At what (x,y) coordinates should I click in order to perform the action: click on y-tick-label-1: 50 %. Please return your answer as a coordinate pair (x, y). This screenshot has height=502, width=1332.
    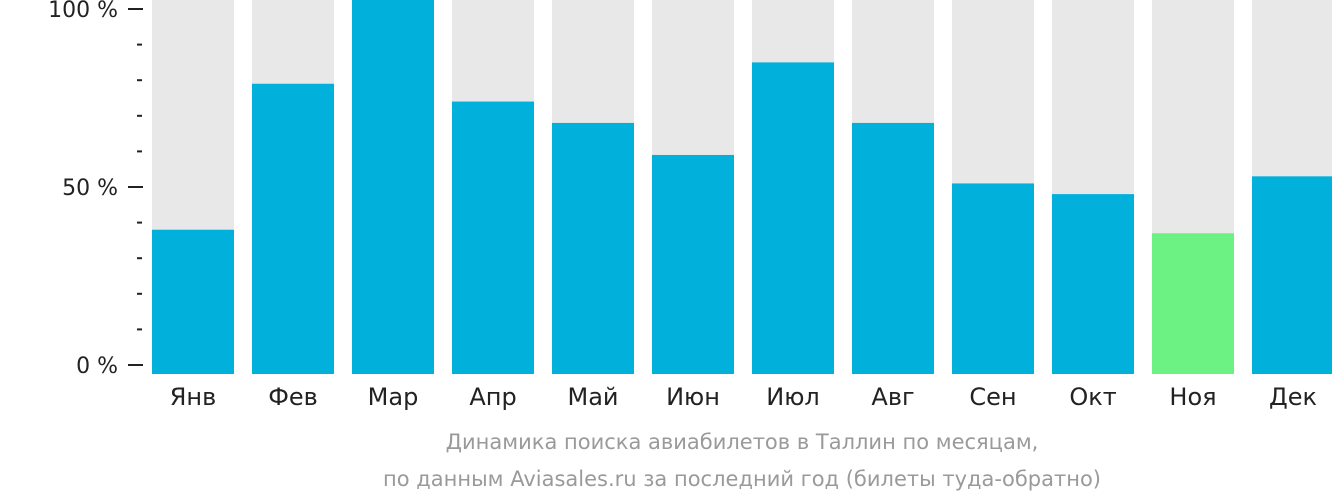
    Looking at the image, I should click on (90, 188).